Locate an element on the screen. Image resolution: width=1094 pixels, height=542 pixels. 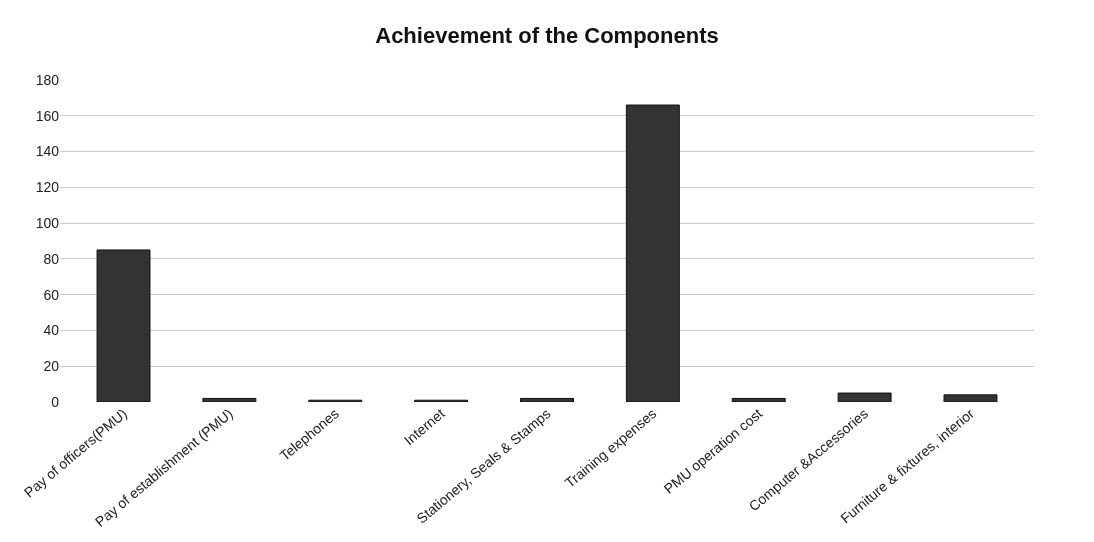
y-tick-label: 20 is located at coordinates (51, 366).